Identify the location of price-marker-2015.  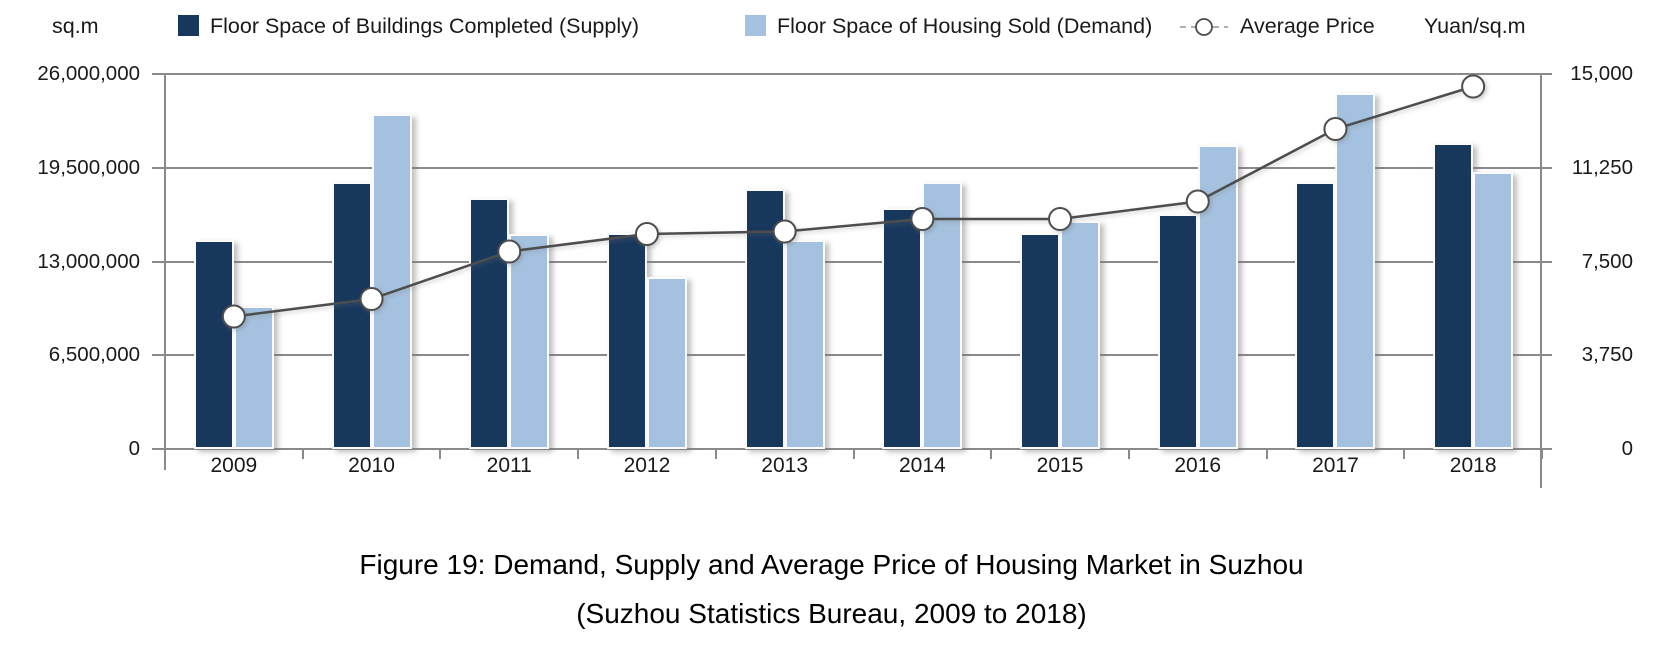
(1060, 219).